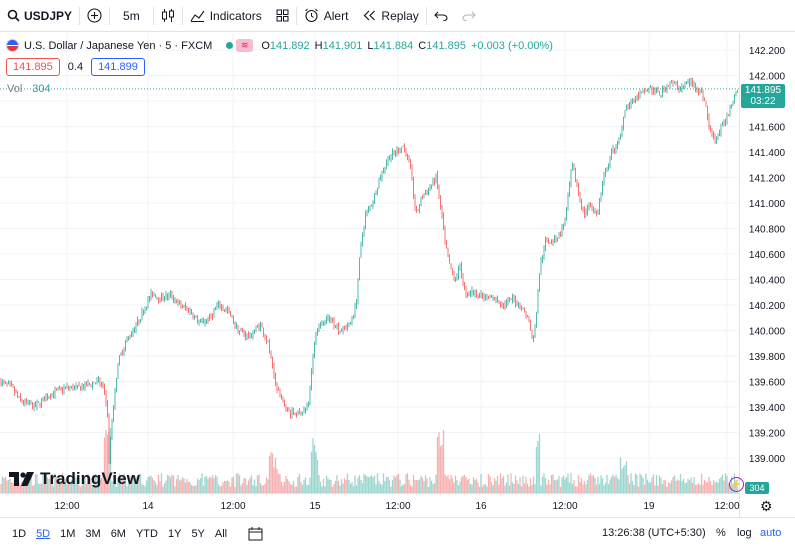 The height and width of the screenshot is (550, 795). What do you see at coordinates (649, 506) in the screenshot?
I see `time-tick-label: 19` at bounding box center [649, 506].